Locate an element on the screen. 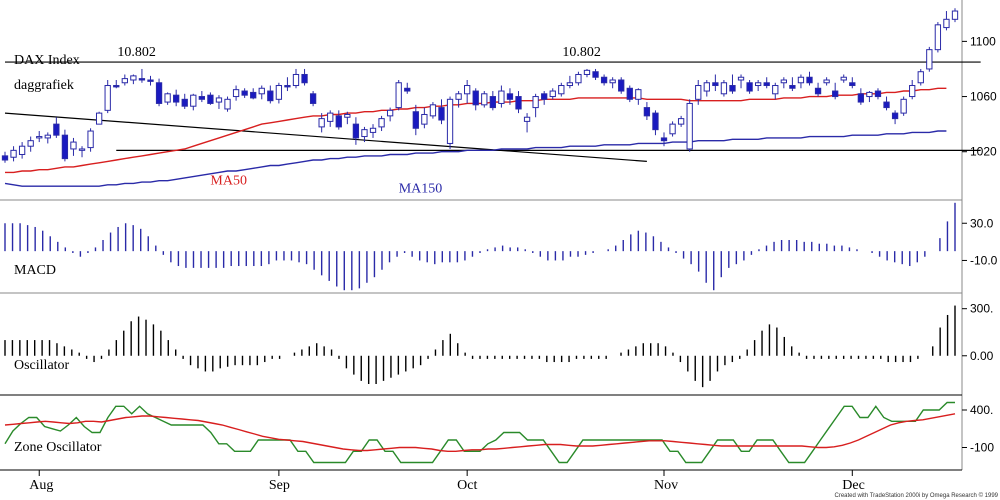  macd-panel-label: MACD is located at coordinates (35, 270).